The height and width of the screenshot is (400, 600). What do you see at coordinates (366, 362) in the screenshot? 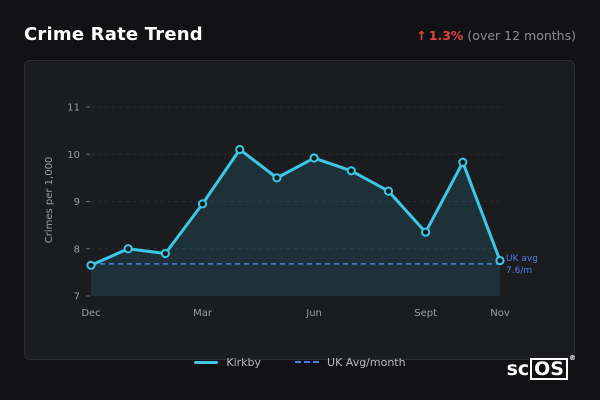
I see `legend-label-uk-avg: UK Avg/month` at bounding box center [366, 362].